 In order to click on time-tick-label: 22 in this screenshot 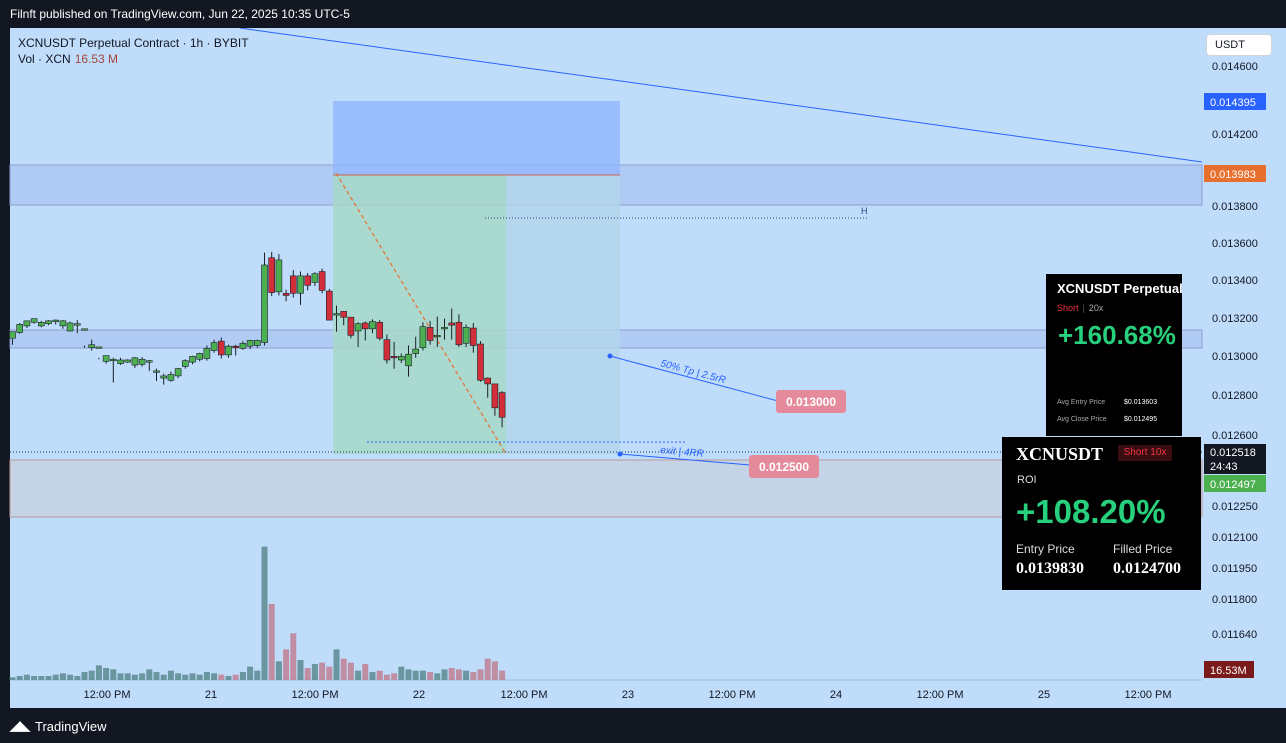, I will do `click(419, 695)`.